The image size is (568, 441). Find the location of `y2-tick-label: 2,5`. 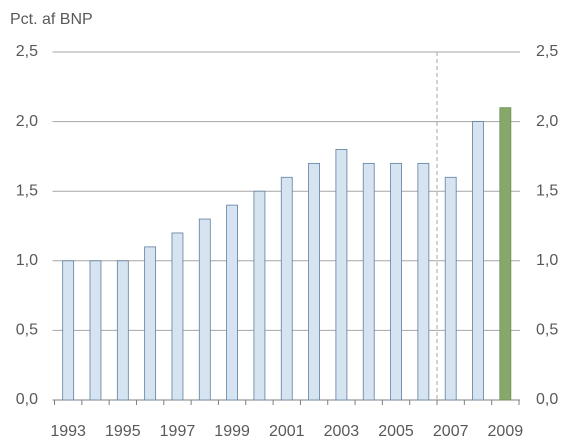

y2-tick-label: 2,5 is located at coordinates (547, 51).